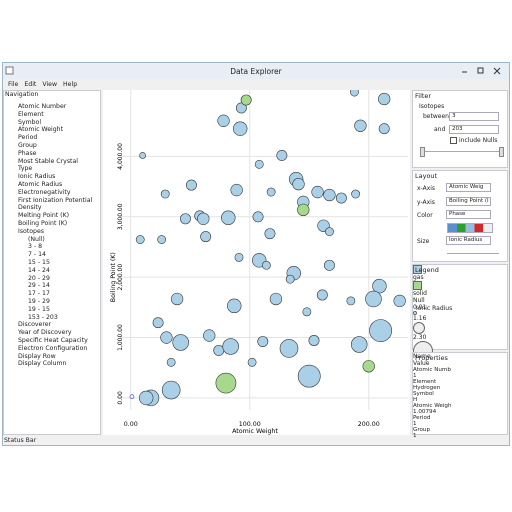 The height and width of the screenshot is (512, 512). I want to click on nav-item: Electronegativity, so click(44, 192).